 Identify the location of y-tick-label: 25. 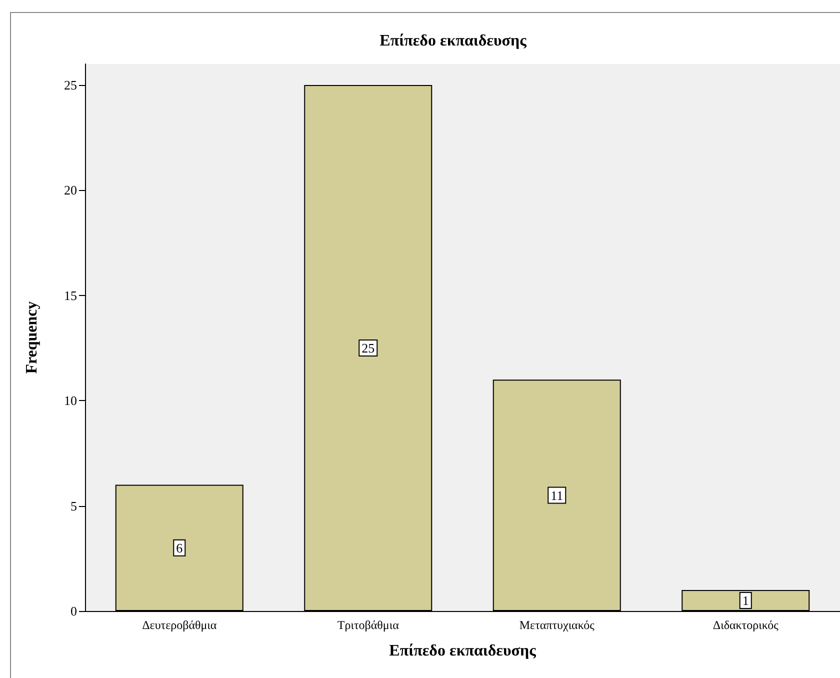
(70, 85).